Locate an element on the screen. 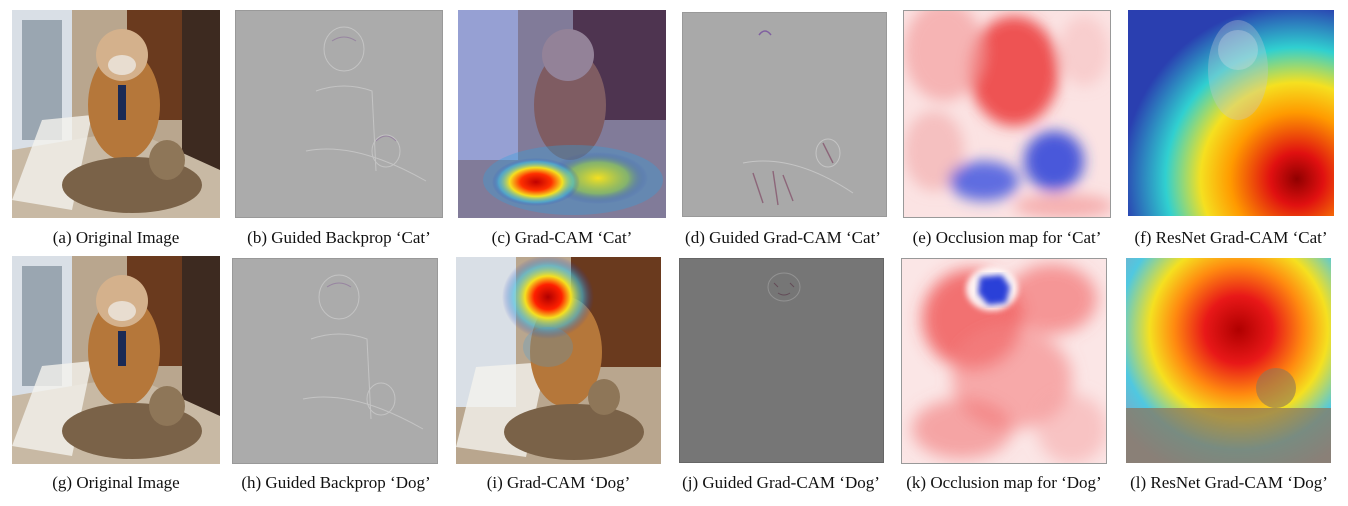  caption-e: (e) Occlusion map for ‘Cat’ is located at coordinates (1007, 237).